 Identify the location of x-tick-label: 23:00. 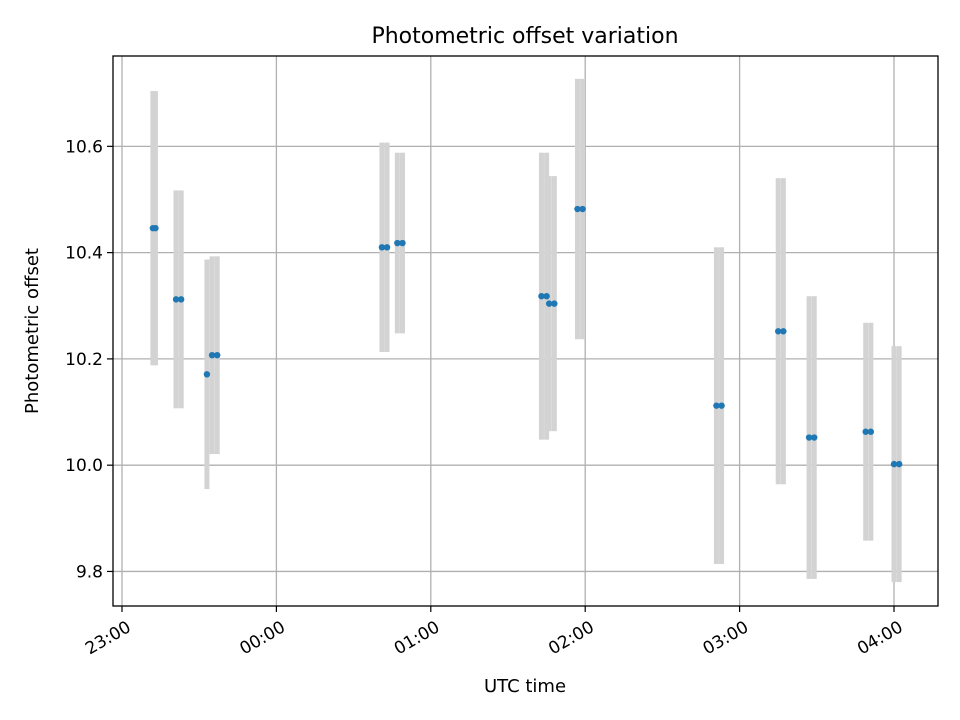
(108, 638).